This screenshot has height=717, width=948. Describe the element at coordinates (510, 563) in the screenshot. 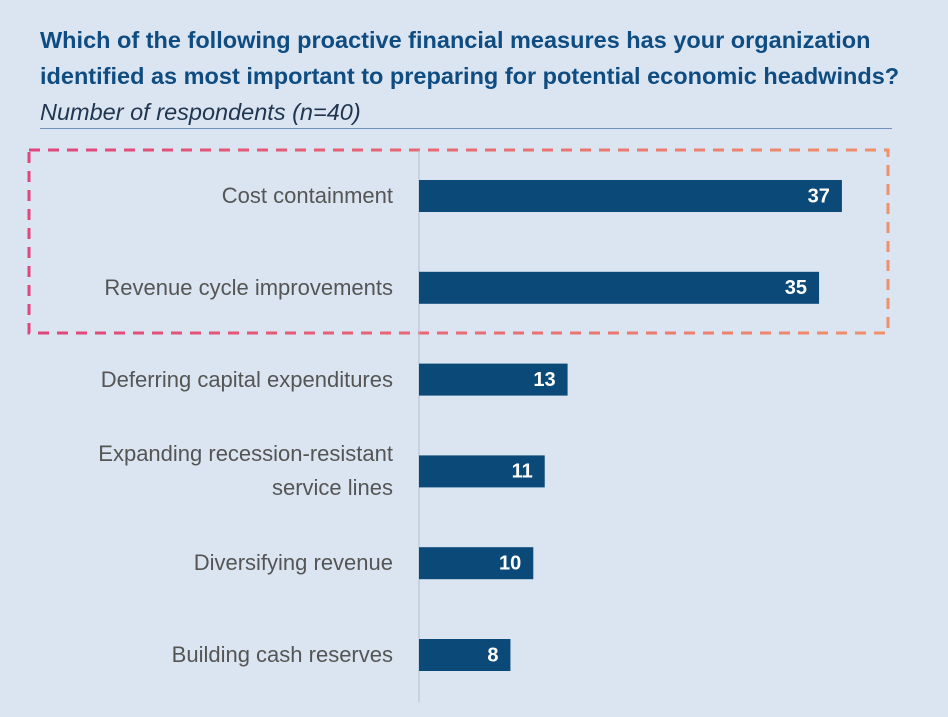

I see `value-label: 10` at that location.